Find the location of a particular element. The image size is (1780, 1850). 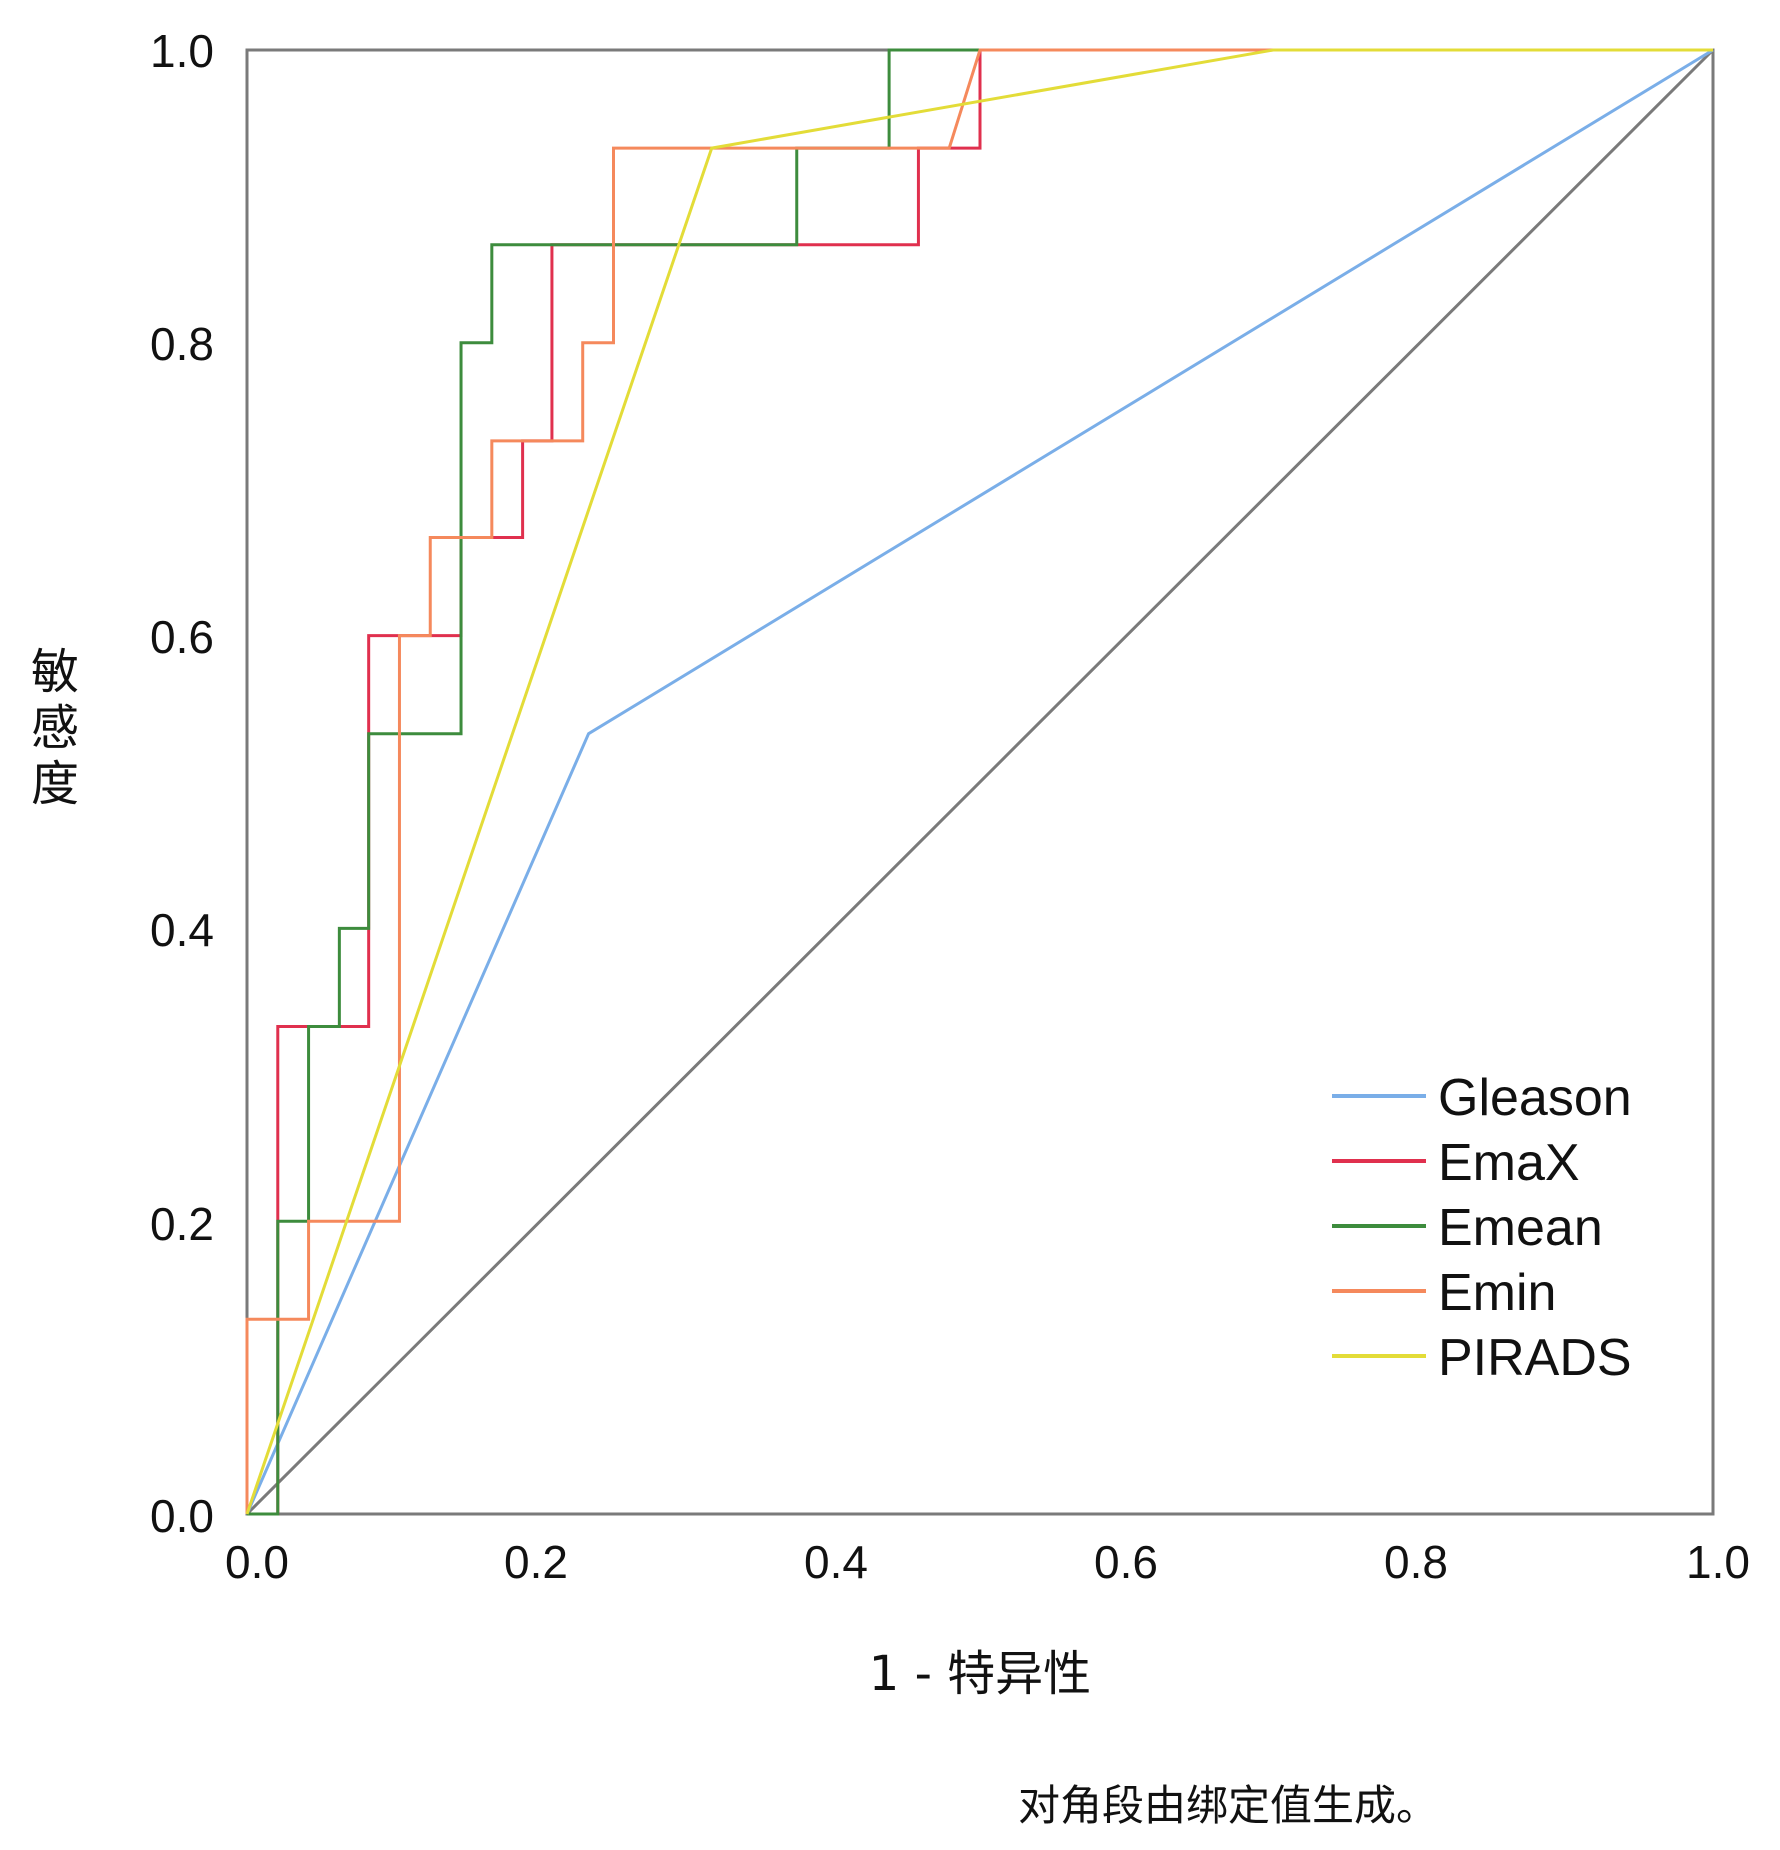

legend: Gleason EmaX Emean Emin PIRADS is located at coordinates (1482, 1228).